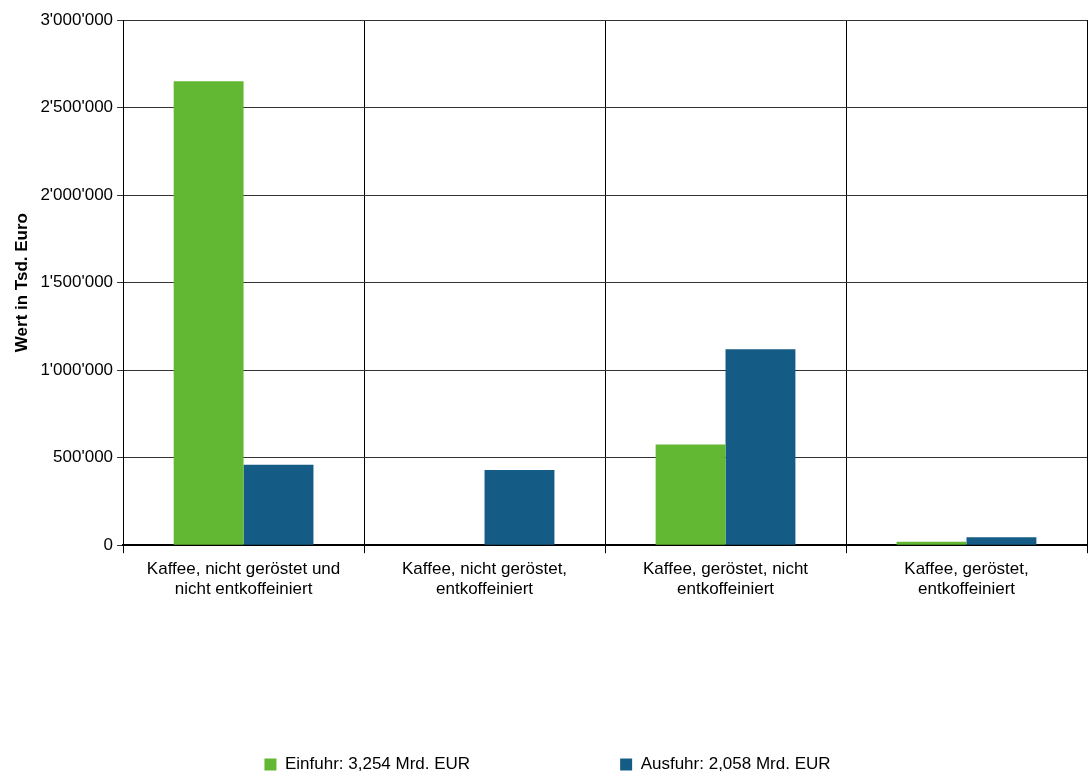  Describe the element at coordinates (966, 579) in the screenshot. I see `x-tick-label: Kaffee, geröstet, entkoffeiniert` at that location.